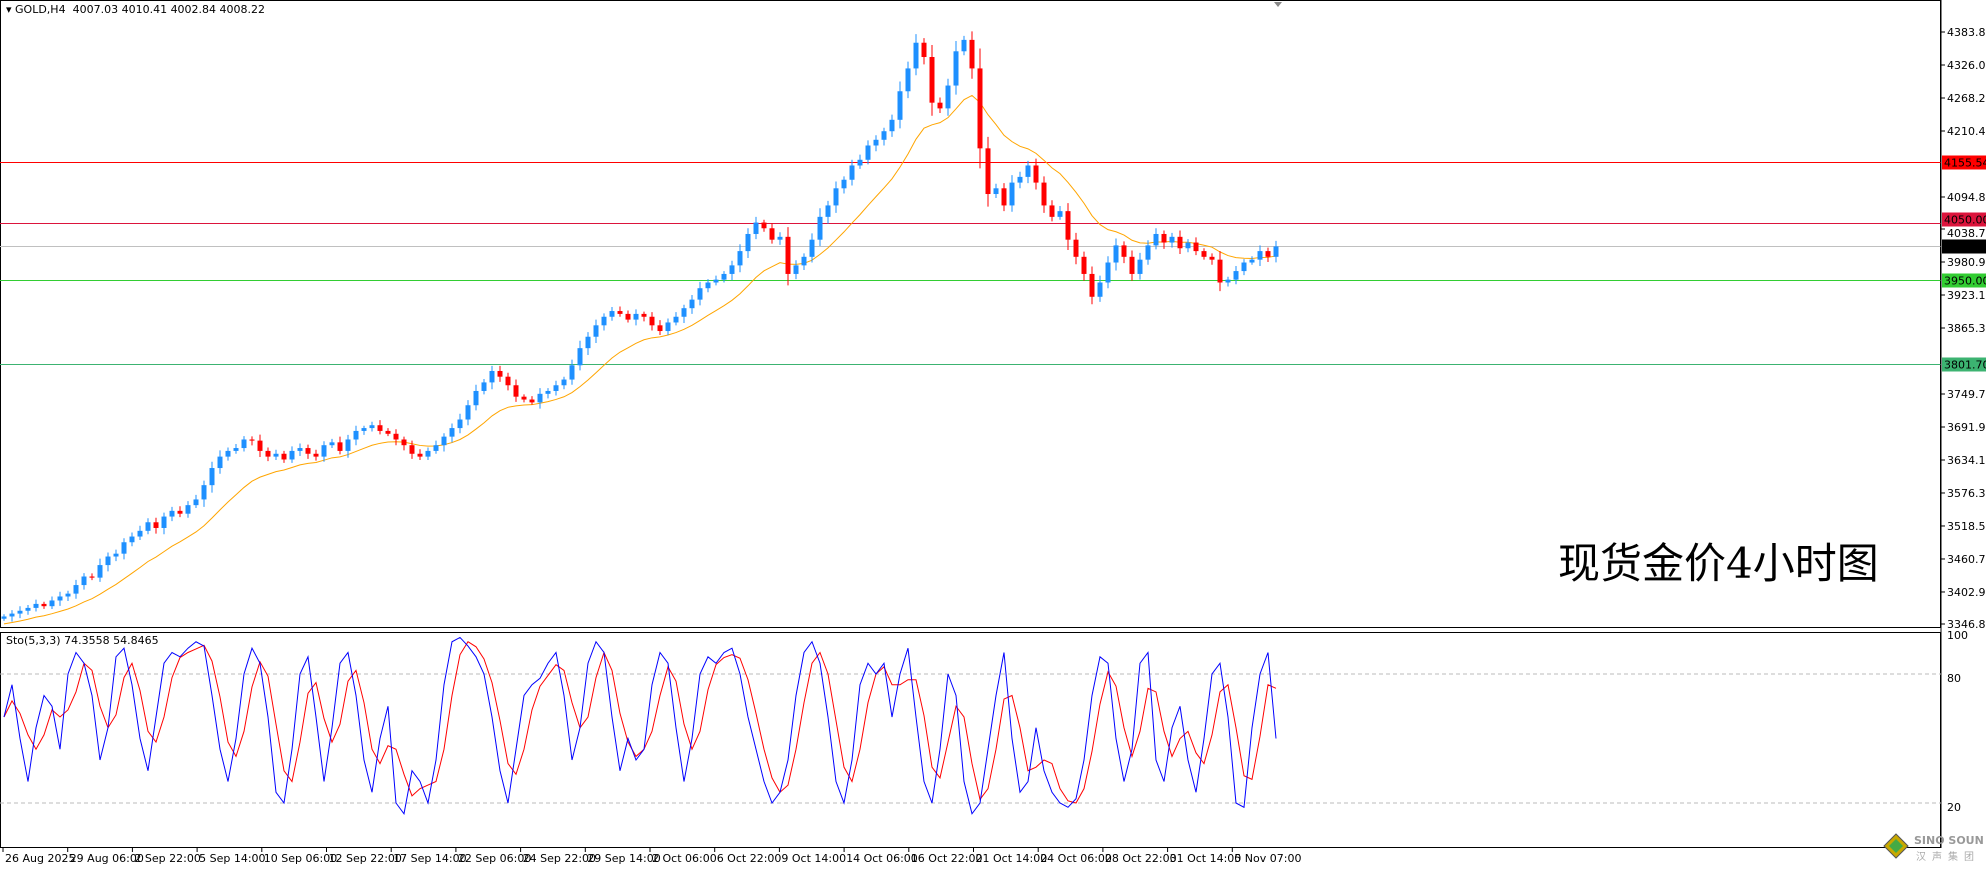 The width and height of the screenshot is (1986, 870). Describe the element at coordinates (9, 9) in the screenshot. I see `triangle-down-icon: ▾` at that location.